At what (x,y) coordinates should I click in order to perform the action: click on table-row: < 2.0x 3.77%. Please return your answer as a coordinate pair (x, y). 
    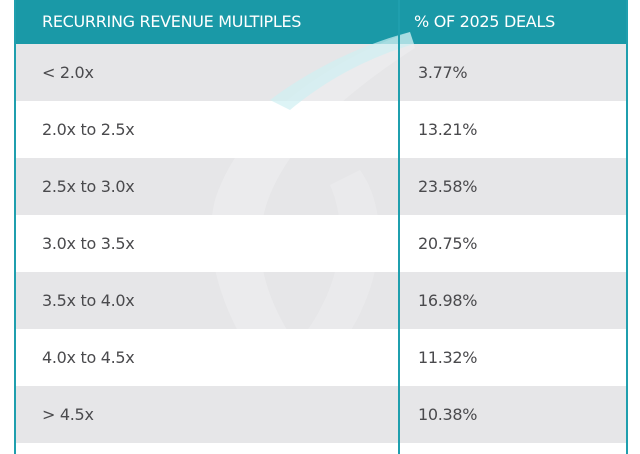
    Looking at the image, I should click on (321, 72).